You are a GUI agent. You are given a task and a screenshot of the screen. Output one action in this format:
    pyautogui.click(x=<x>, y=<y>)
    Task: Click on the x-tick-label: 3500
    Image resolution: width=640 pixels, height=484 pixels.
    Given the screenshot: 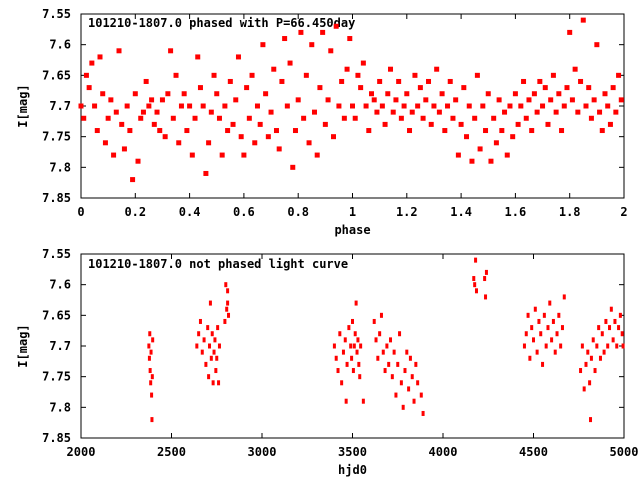 What is the action you would take?
    pyautogui.click(x=352, y=452)
    